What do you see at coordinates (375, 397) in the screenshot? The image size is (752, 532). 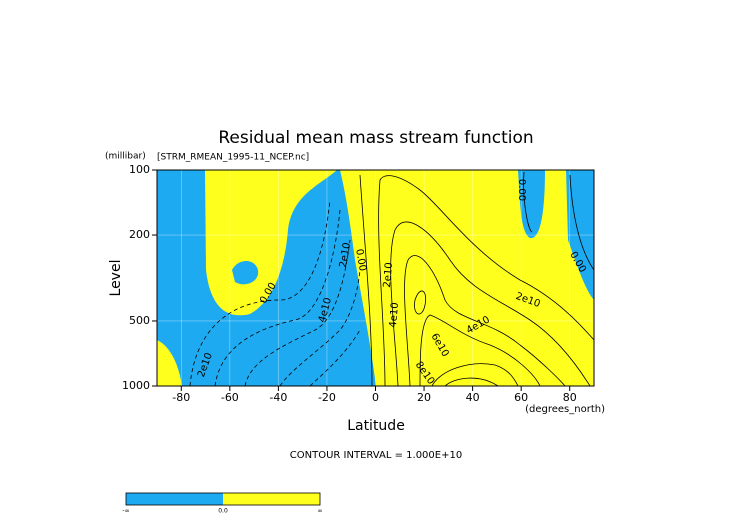 I see `x-tick-label: 0` at bounding box center [375, 397].